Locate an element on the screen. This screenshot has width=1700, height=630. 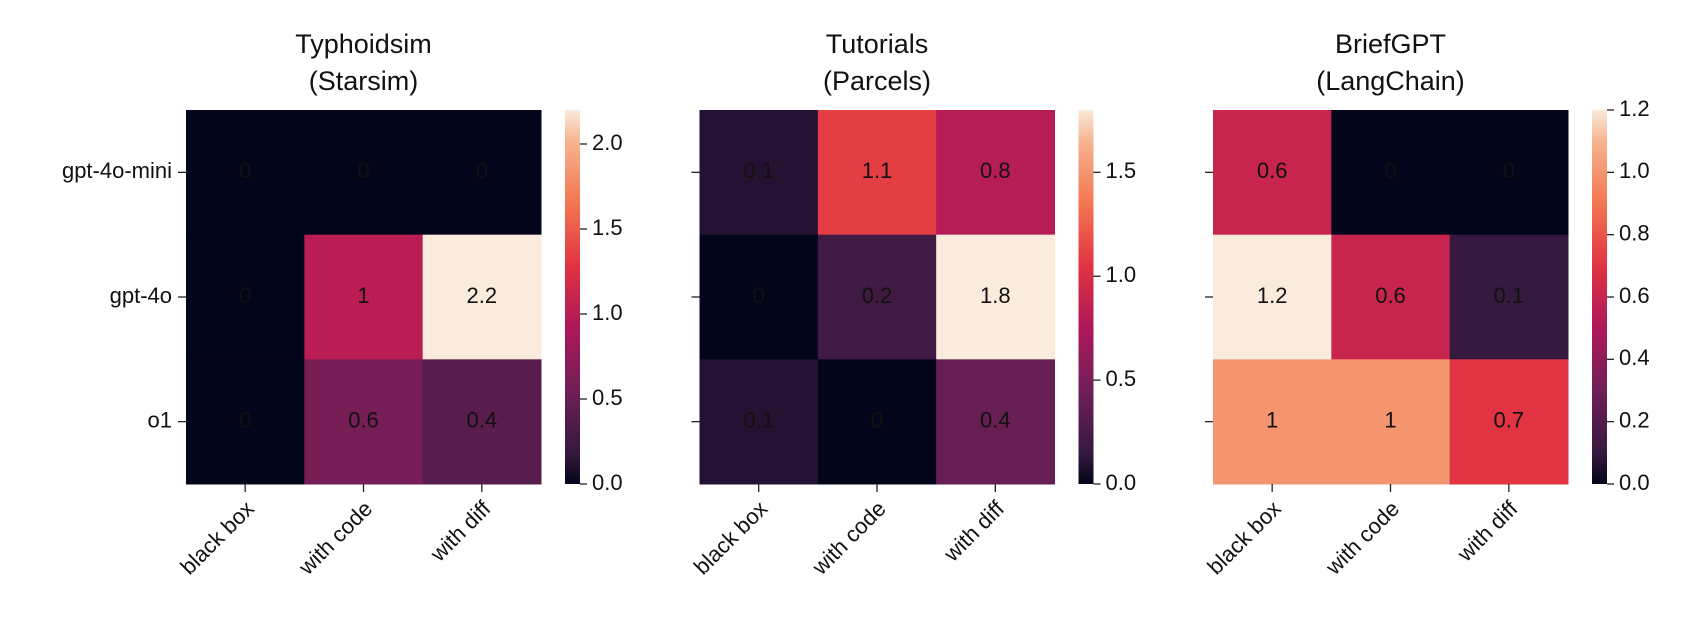
colorbar-tick-label: 1.2 is located at coordinates (1634, 108).